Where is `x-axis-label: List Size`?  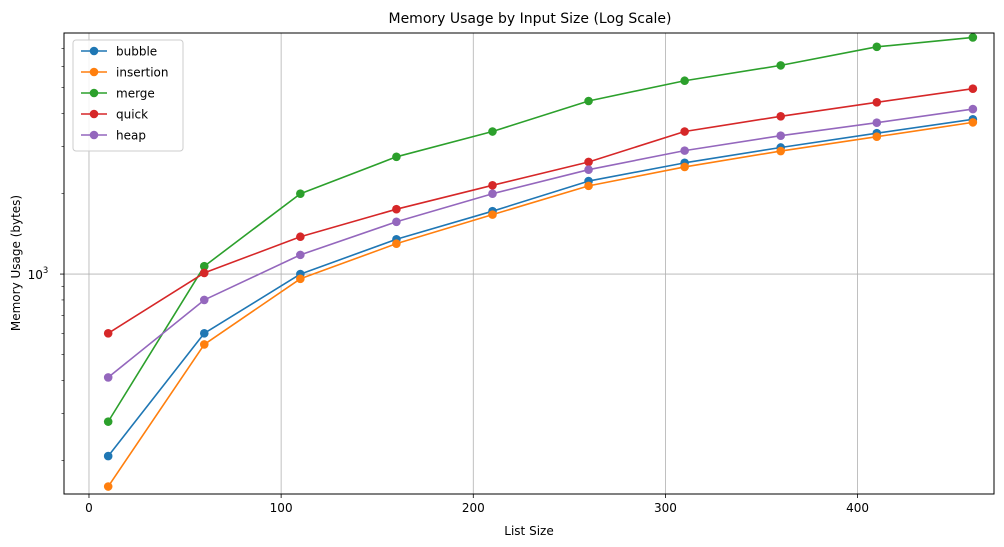
x-axis-label: List Size is located at coordinates (528, 531).